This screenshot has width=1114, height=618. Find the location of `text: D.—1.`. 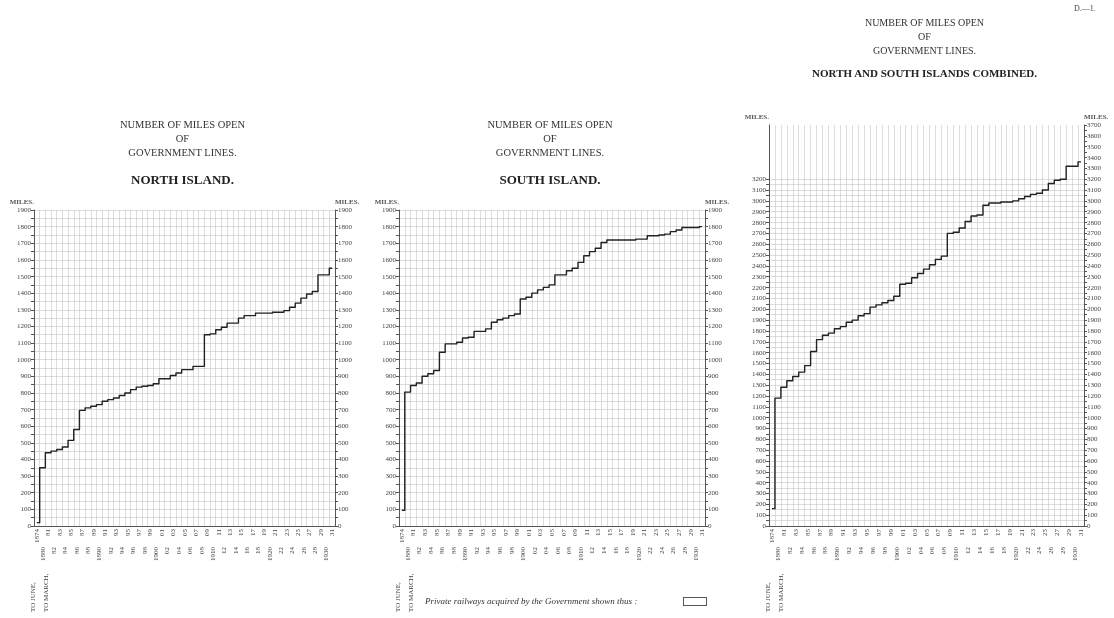

text: D.—1. is located at coordinates (1085, 8).